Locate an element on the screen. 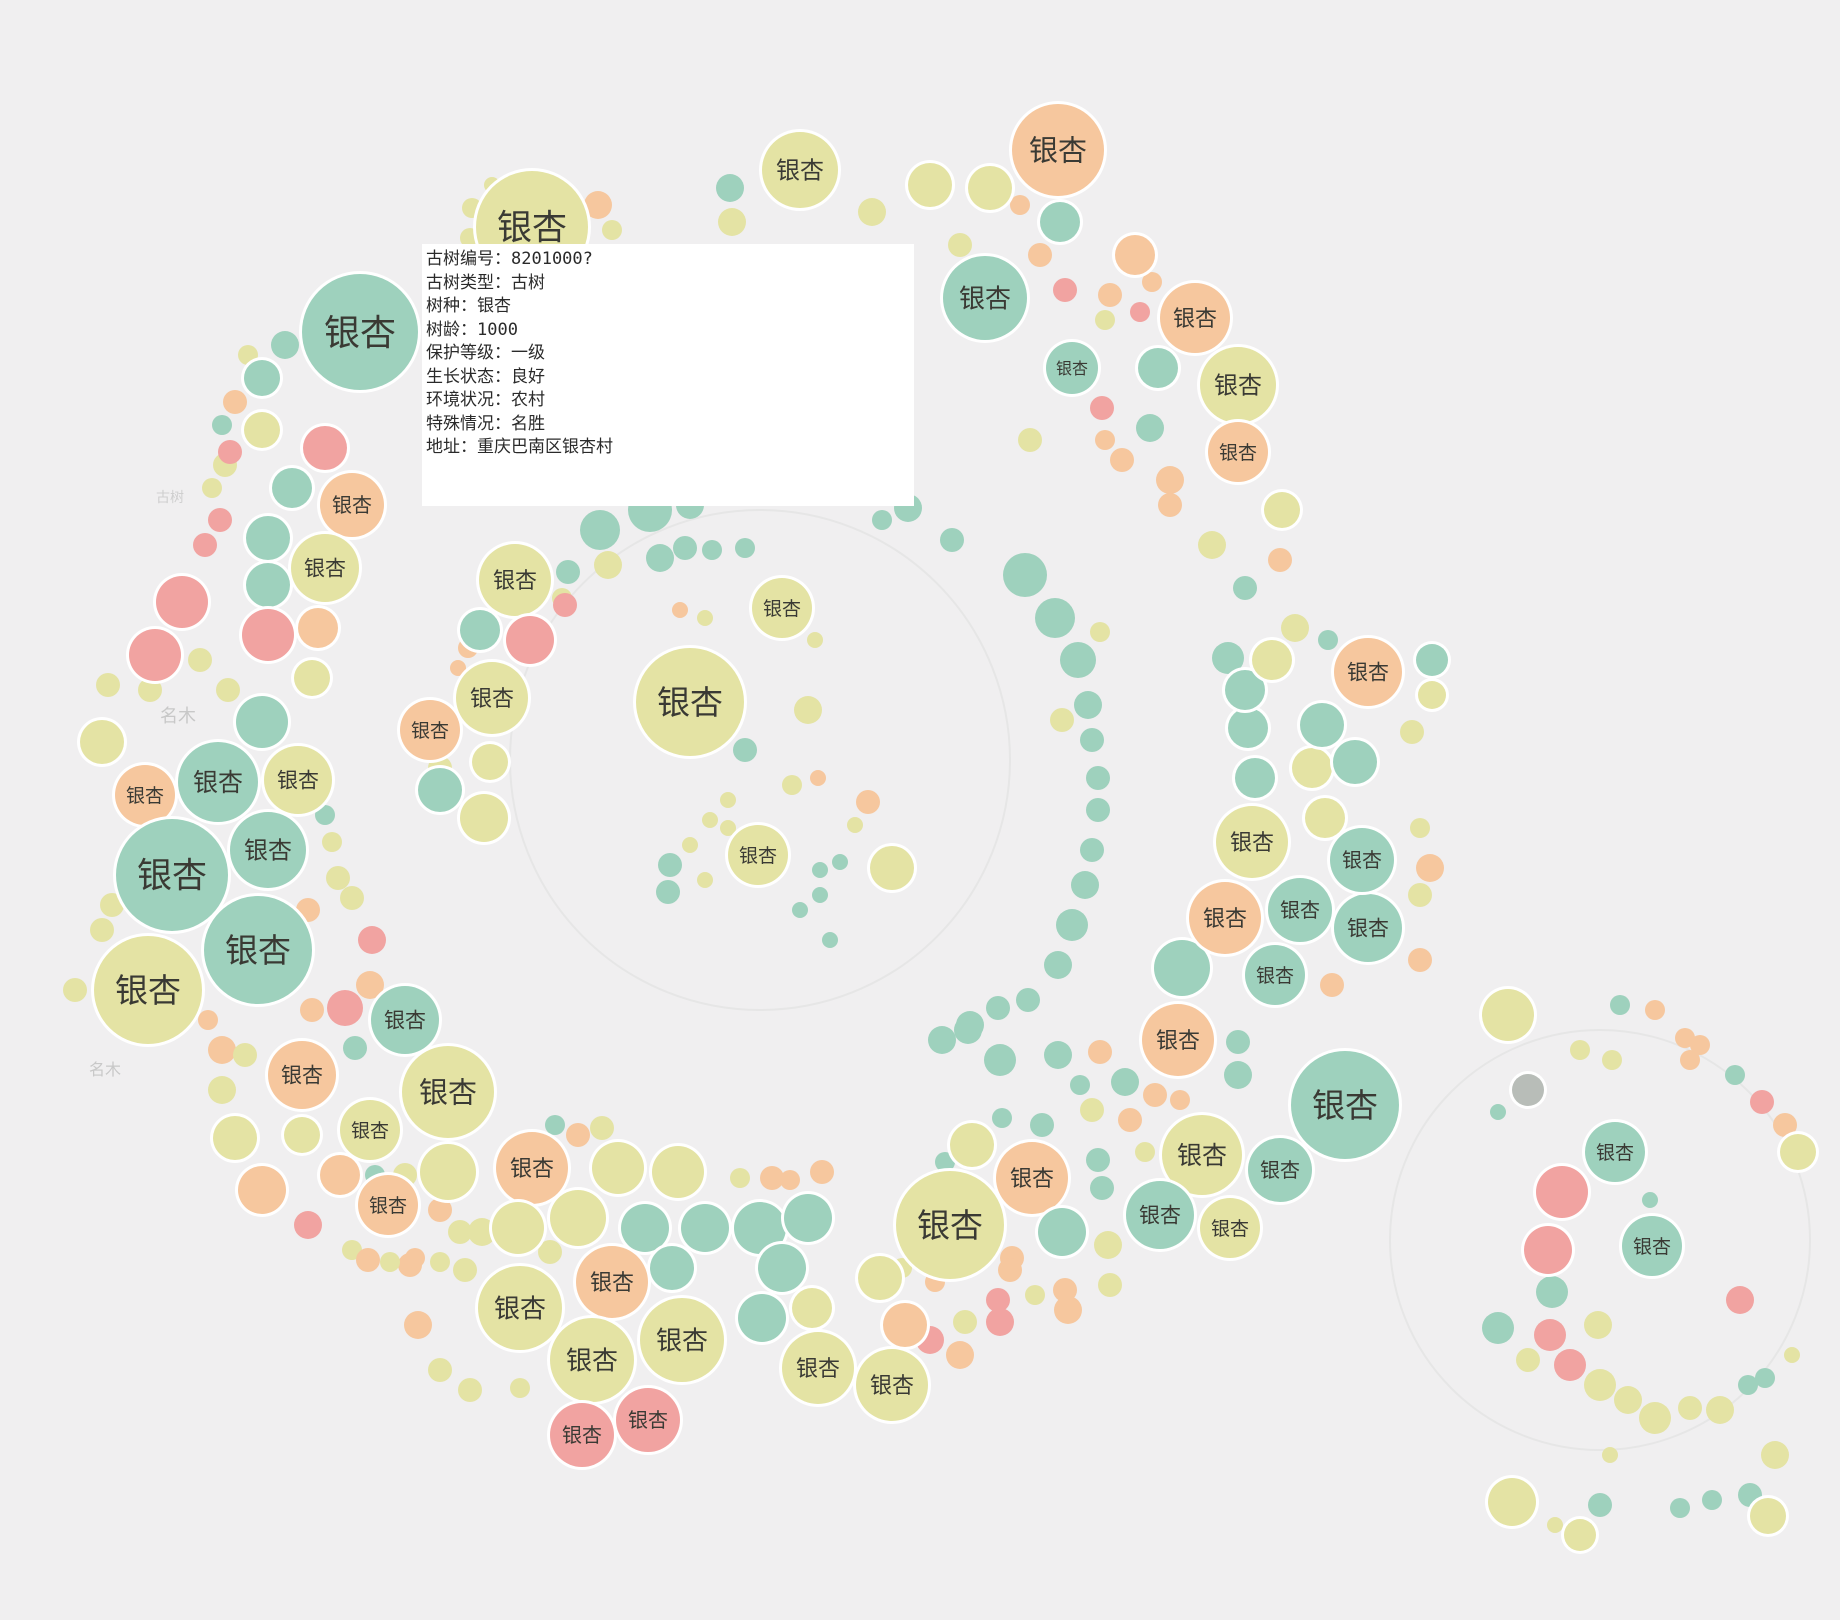 This screenshot has height=1620, width=1840. tree-bubble-84: 银杏 is located at coordinates (1300, 910).